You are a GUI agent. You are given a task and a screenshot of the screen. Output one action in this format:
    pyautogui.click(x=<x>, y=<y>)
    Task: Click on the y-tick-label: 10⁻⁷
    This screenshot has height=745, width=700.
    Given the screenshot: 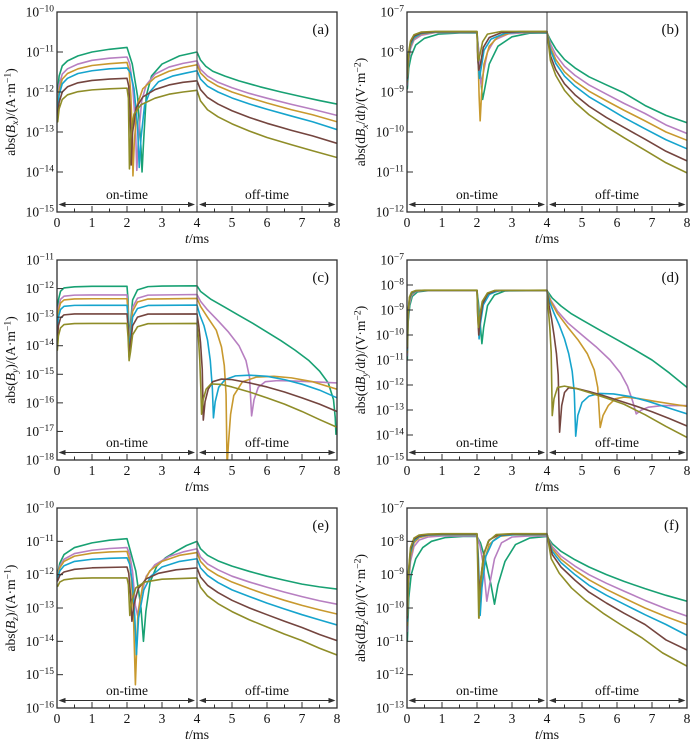 What is the action you would take?
    pyautogui.click(x=392, y=260)
    